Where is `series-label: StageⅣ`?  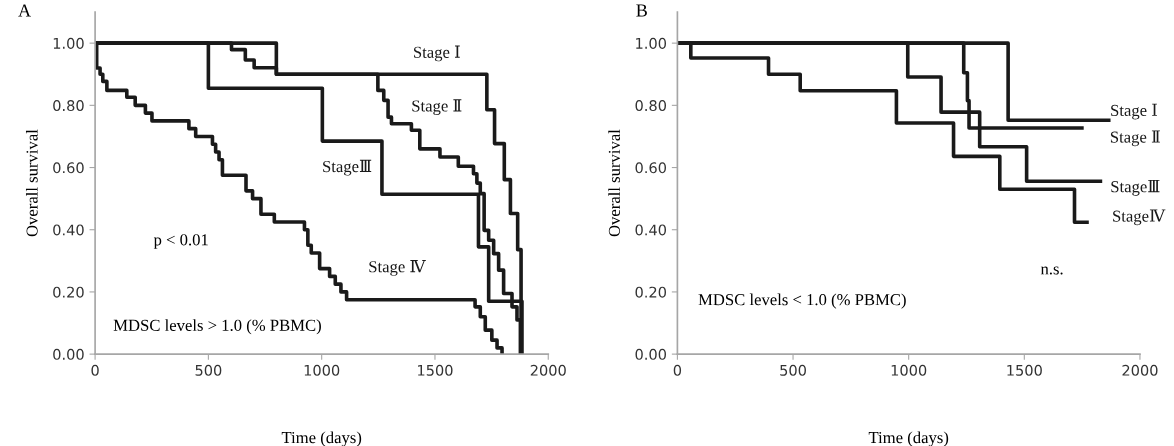
series-label: StageⅣ is located at coordinates (1139, 217).